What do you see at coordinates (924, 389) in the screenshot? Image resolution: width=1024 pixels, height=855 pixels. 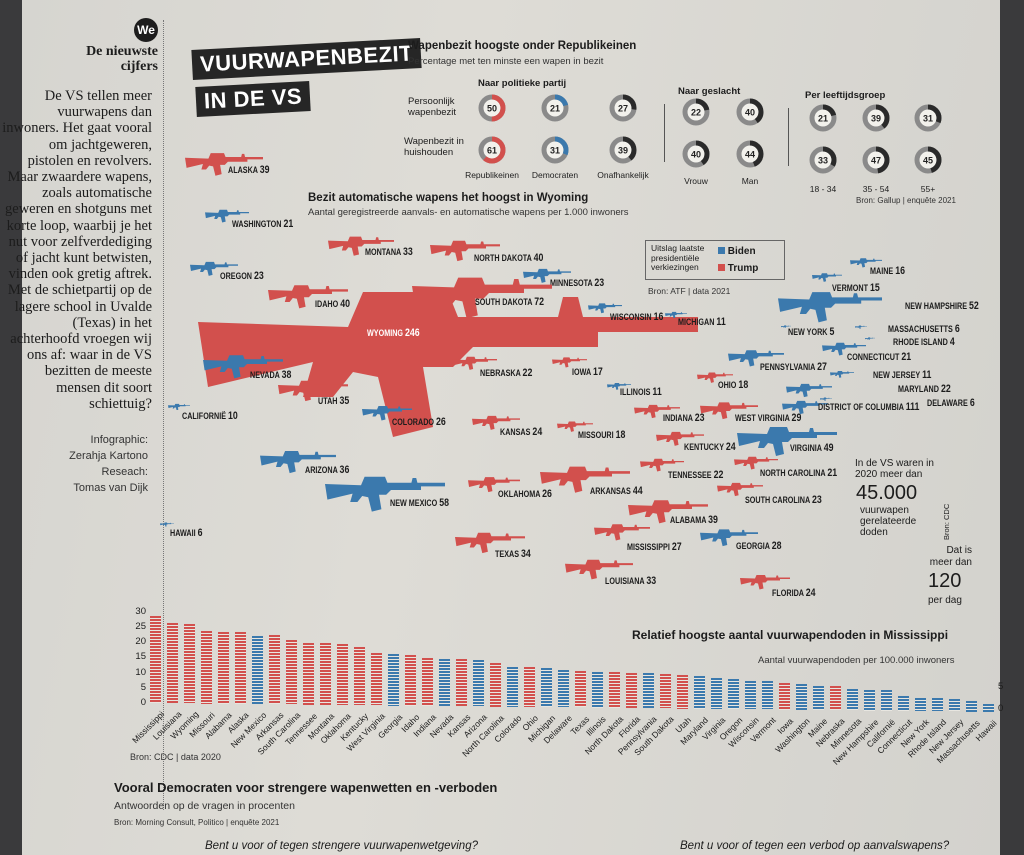 I see `state-label: MARYLAND 22` at bounding box center [924, 389].